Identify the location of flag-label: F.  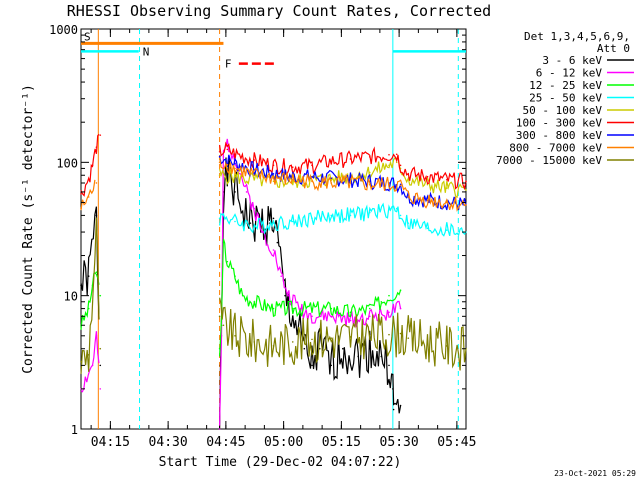
(228, 64).